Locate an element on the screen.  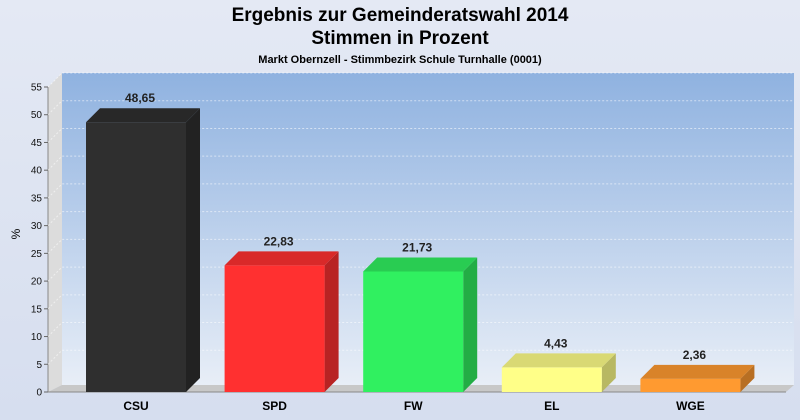
y-axis-title: % is located at coordinates (16, 233).